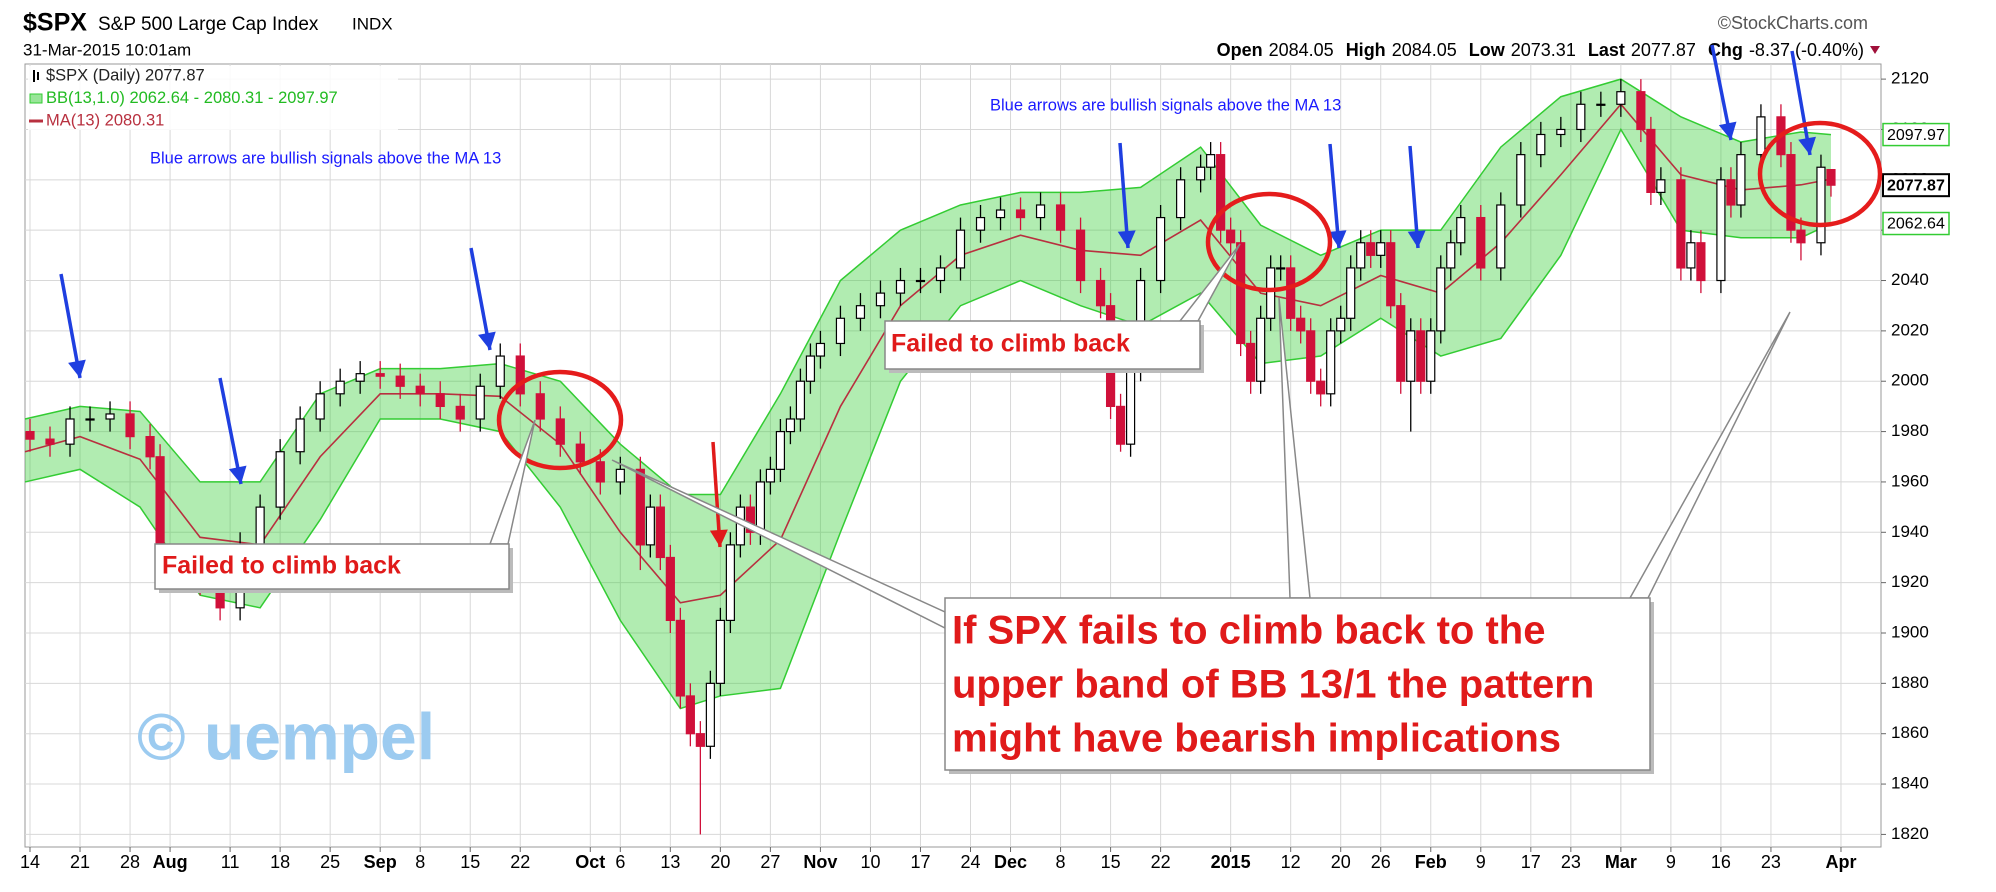 The width and height of the screenshot is (1996, 892). Describe the element at coordinates (30, 862) in the screenshot. I see `x-tick-label: 14` at that location.